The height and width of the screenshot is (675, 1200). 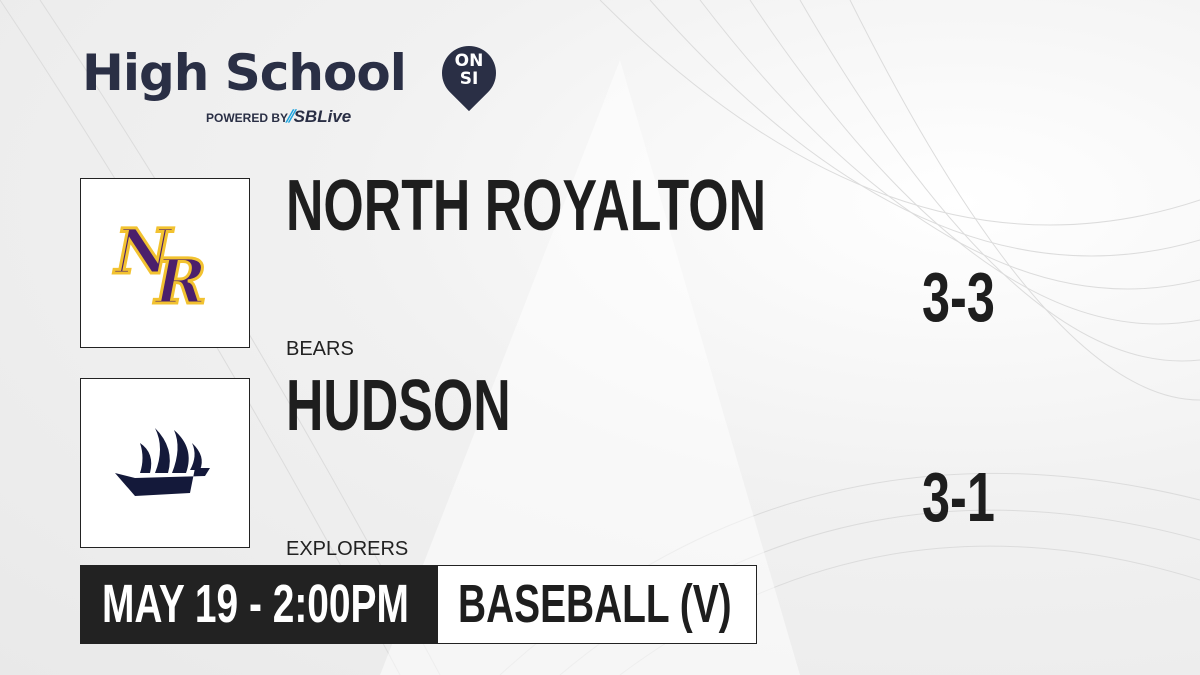 I want to click on svg-text: N, so click(x=143, y=253).